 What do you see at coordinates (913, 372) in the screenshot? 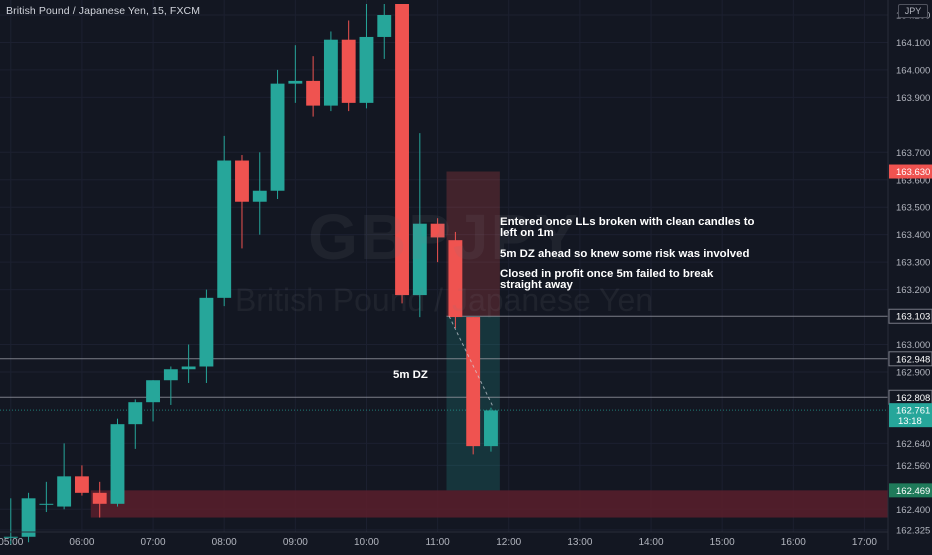
I see `price-tick-label: 162.900` at bounding box center [913, 372].